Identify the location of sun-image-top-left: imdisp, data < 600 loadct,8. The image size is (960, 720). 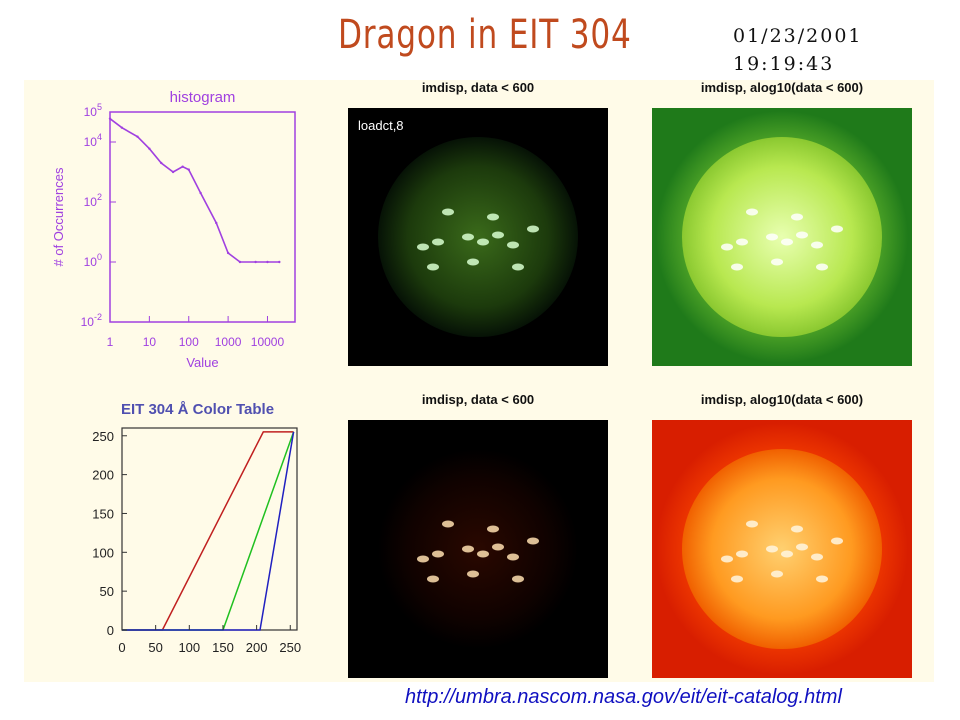
(478, 225).